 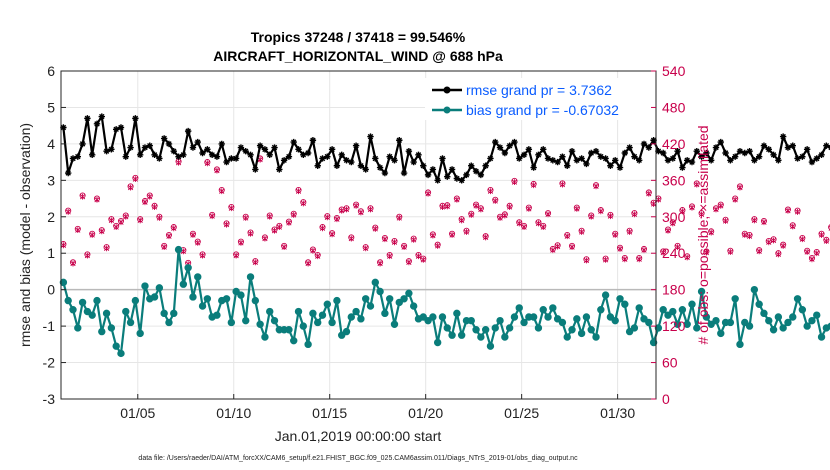 I want to click on y-tick-label: 3, so click(x=51, y=180).